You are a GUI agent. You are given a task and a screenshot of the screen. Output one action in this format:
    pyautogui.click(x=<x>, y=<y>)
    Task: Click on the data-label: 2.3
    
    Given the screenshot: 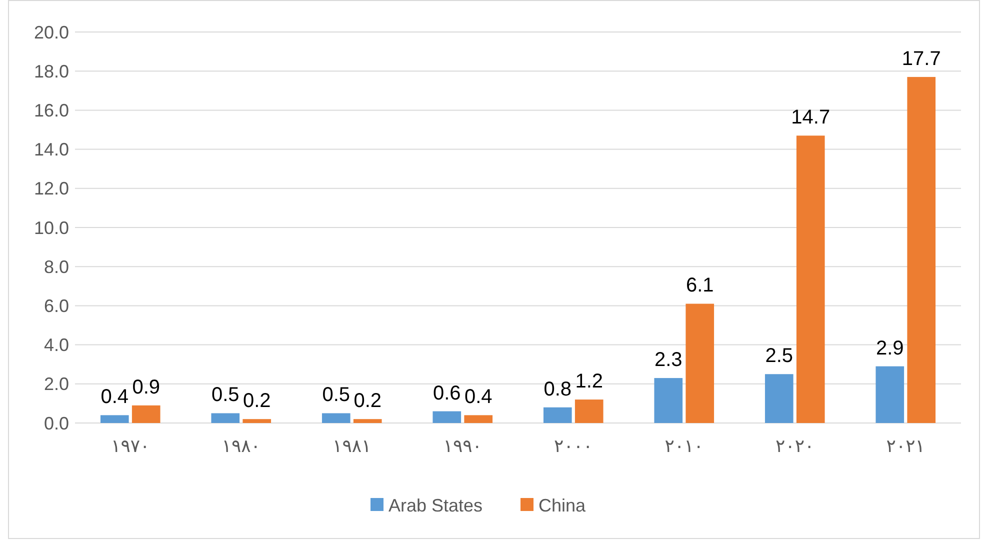 What is the action you would take?
    pyautogui.click(x=668, y=360)
    